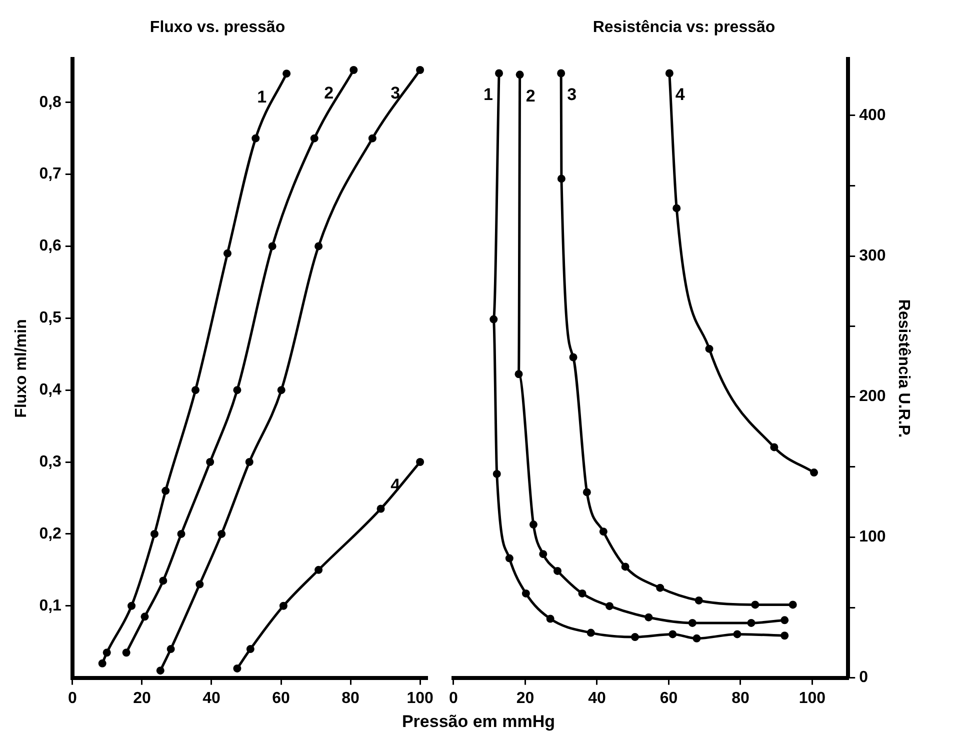 The image size is (957, 754). I want to click on series-label: 4, so click(680, 94).